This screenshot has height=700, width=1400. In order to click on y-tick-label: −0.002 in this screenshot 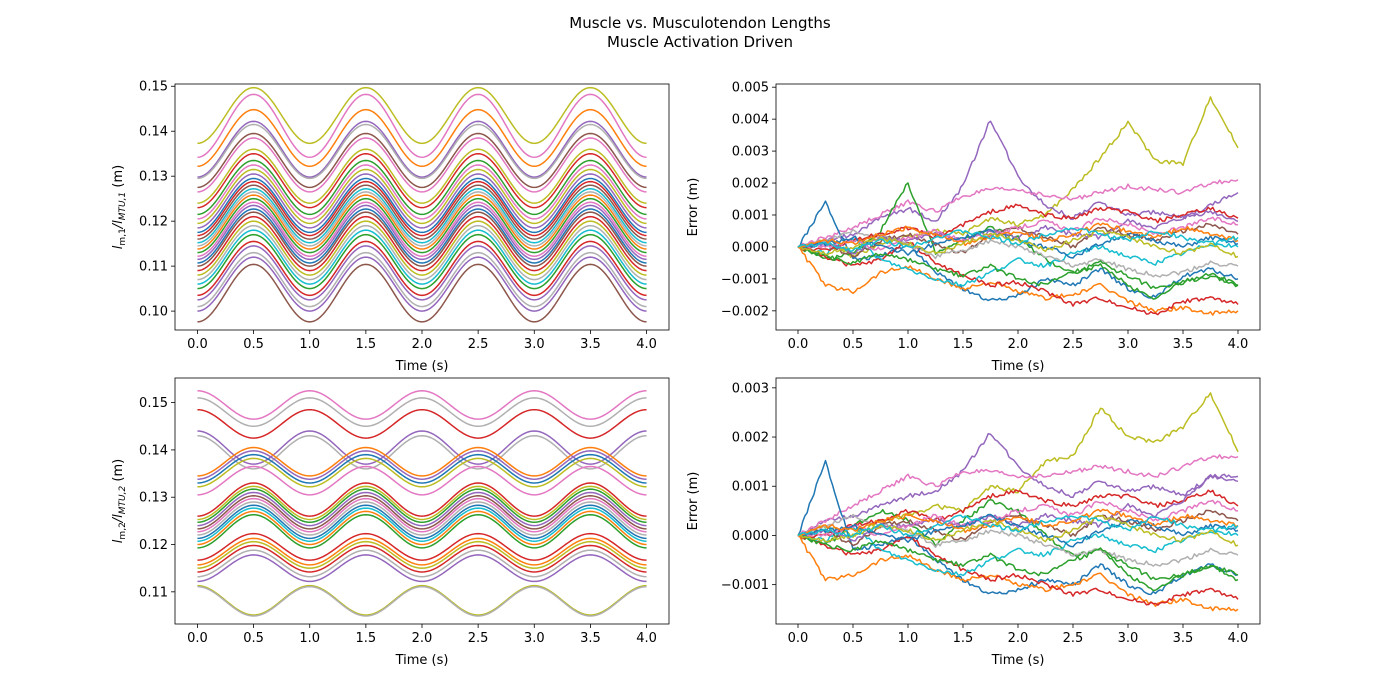, I will do `click(745, 311)`.